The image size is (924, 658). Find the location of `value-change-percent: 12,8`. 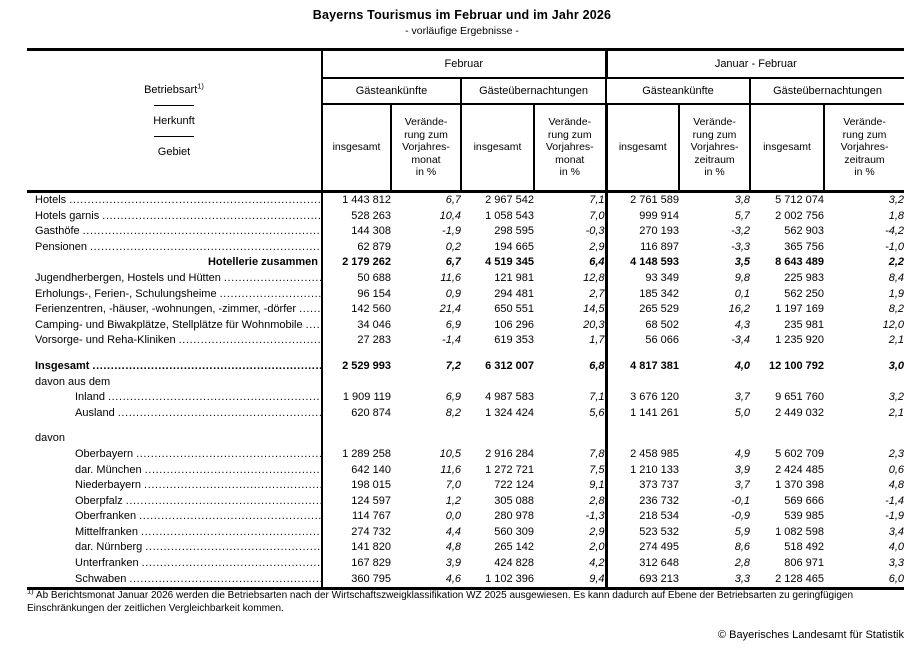

value-change-percent: 12,8 is located at coordinates (594, 277).